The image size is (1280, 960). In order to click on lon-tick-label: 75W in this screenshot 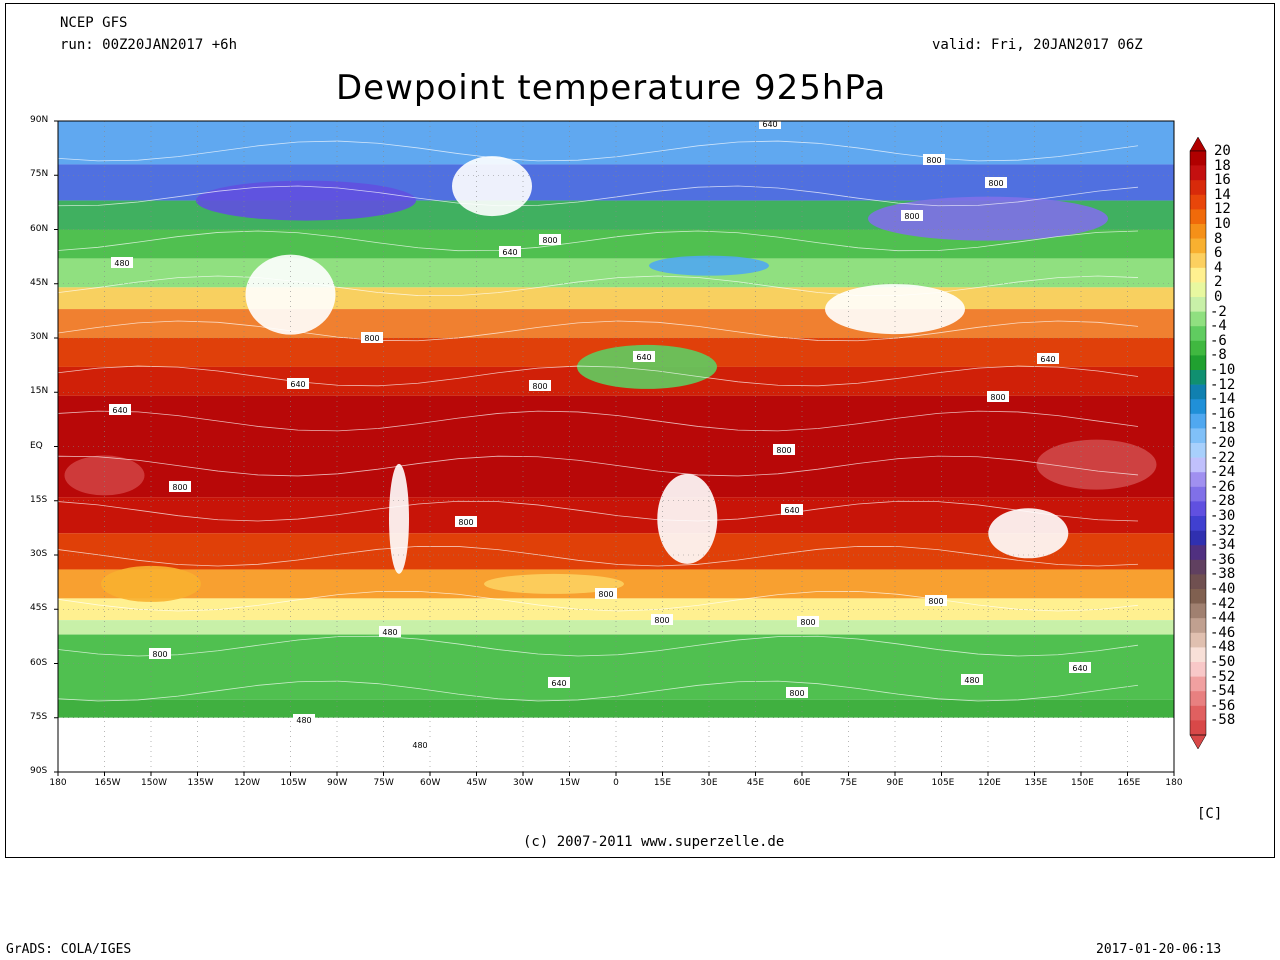, I will do `click(383, 783)`.